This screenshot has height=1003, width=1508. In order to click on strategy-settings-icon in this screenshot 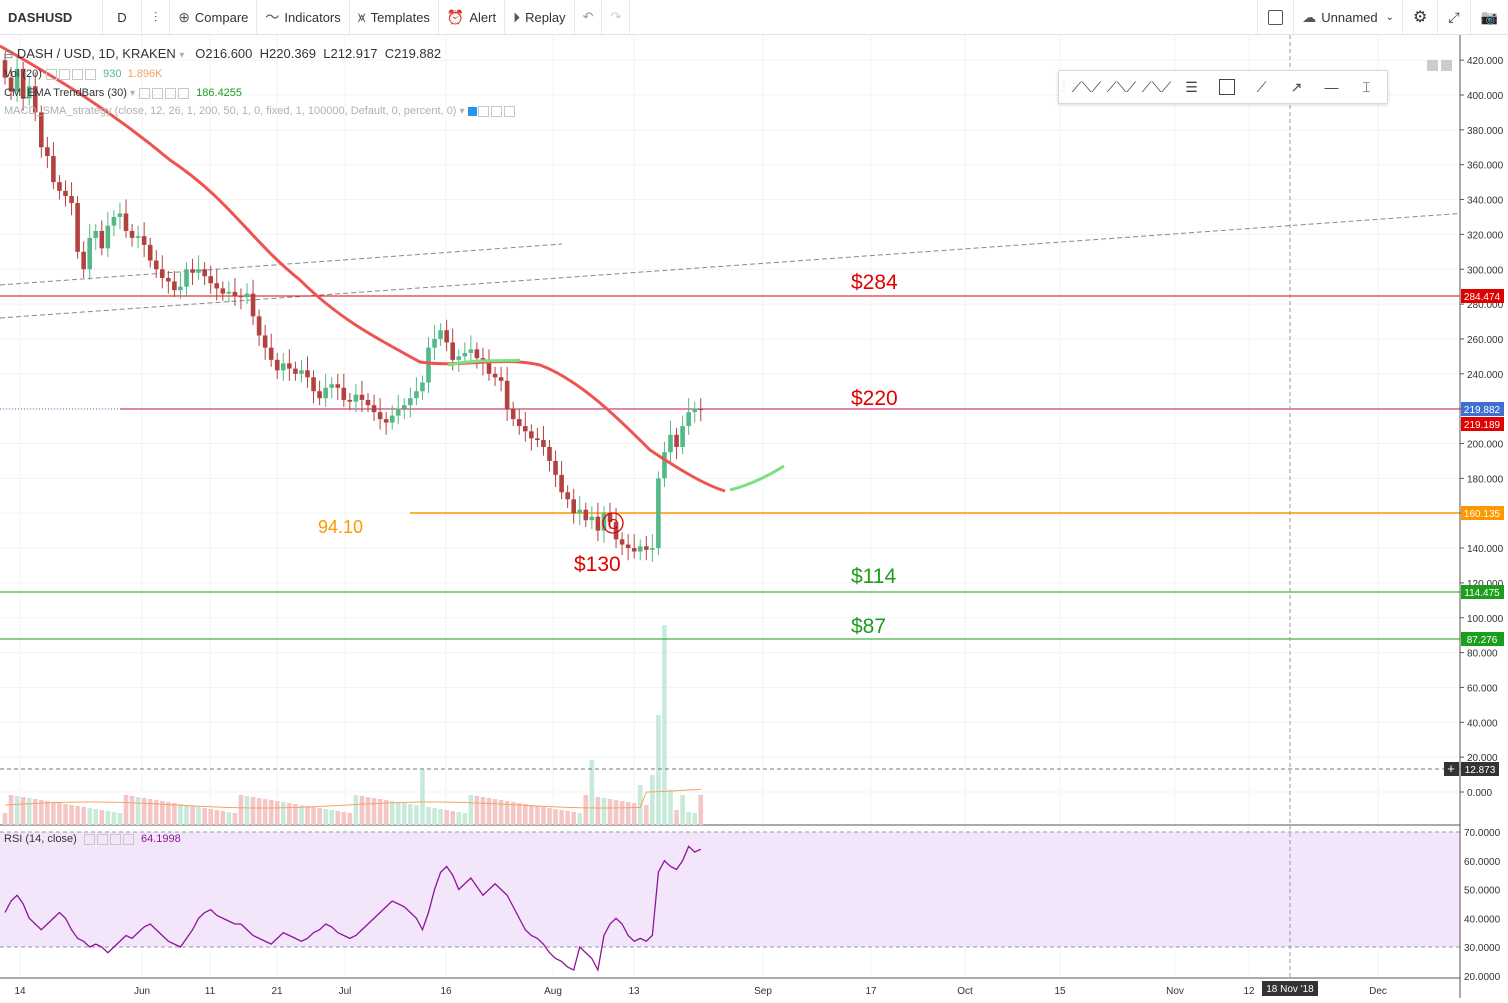, I will do `click(483, 111)`.